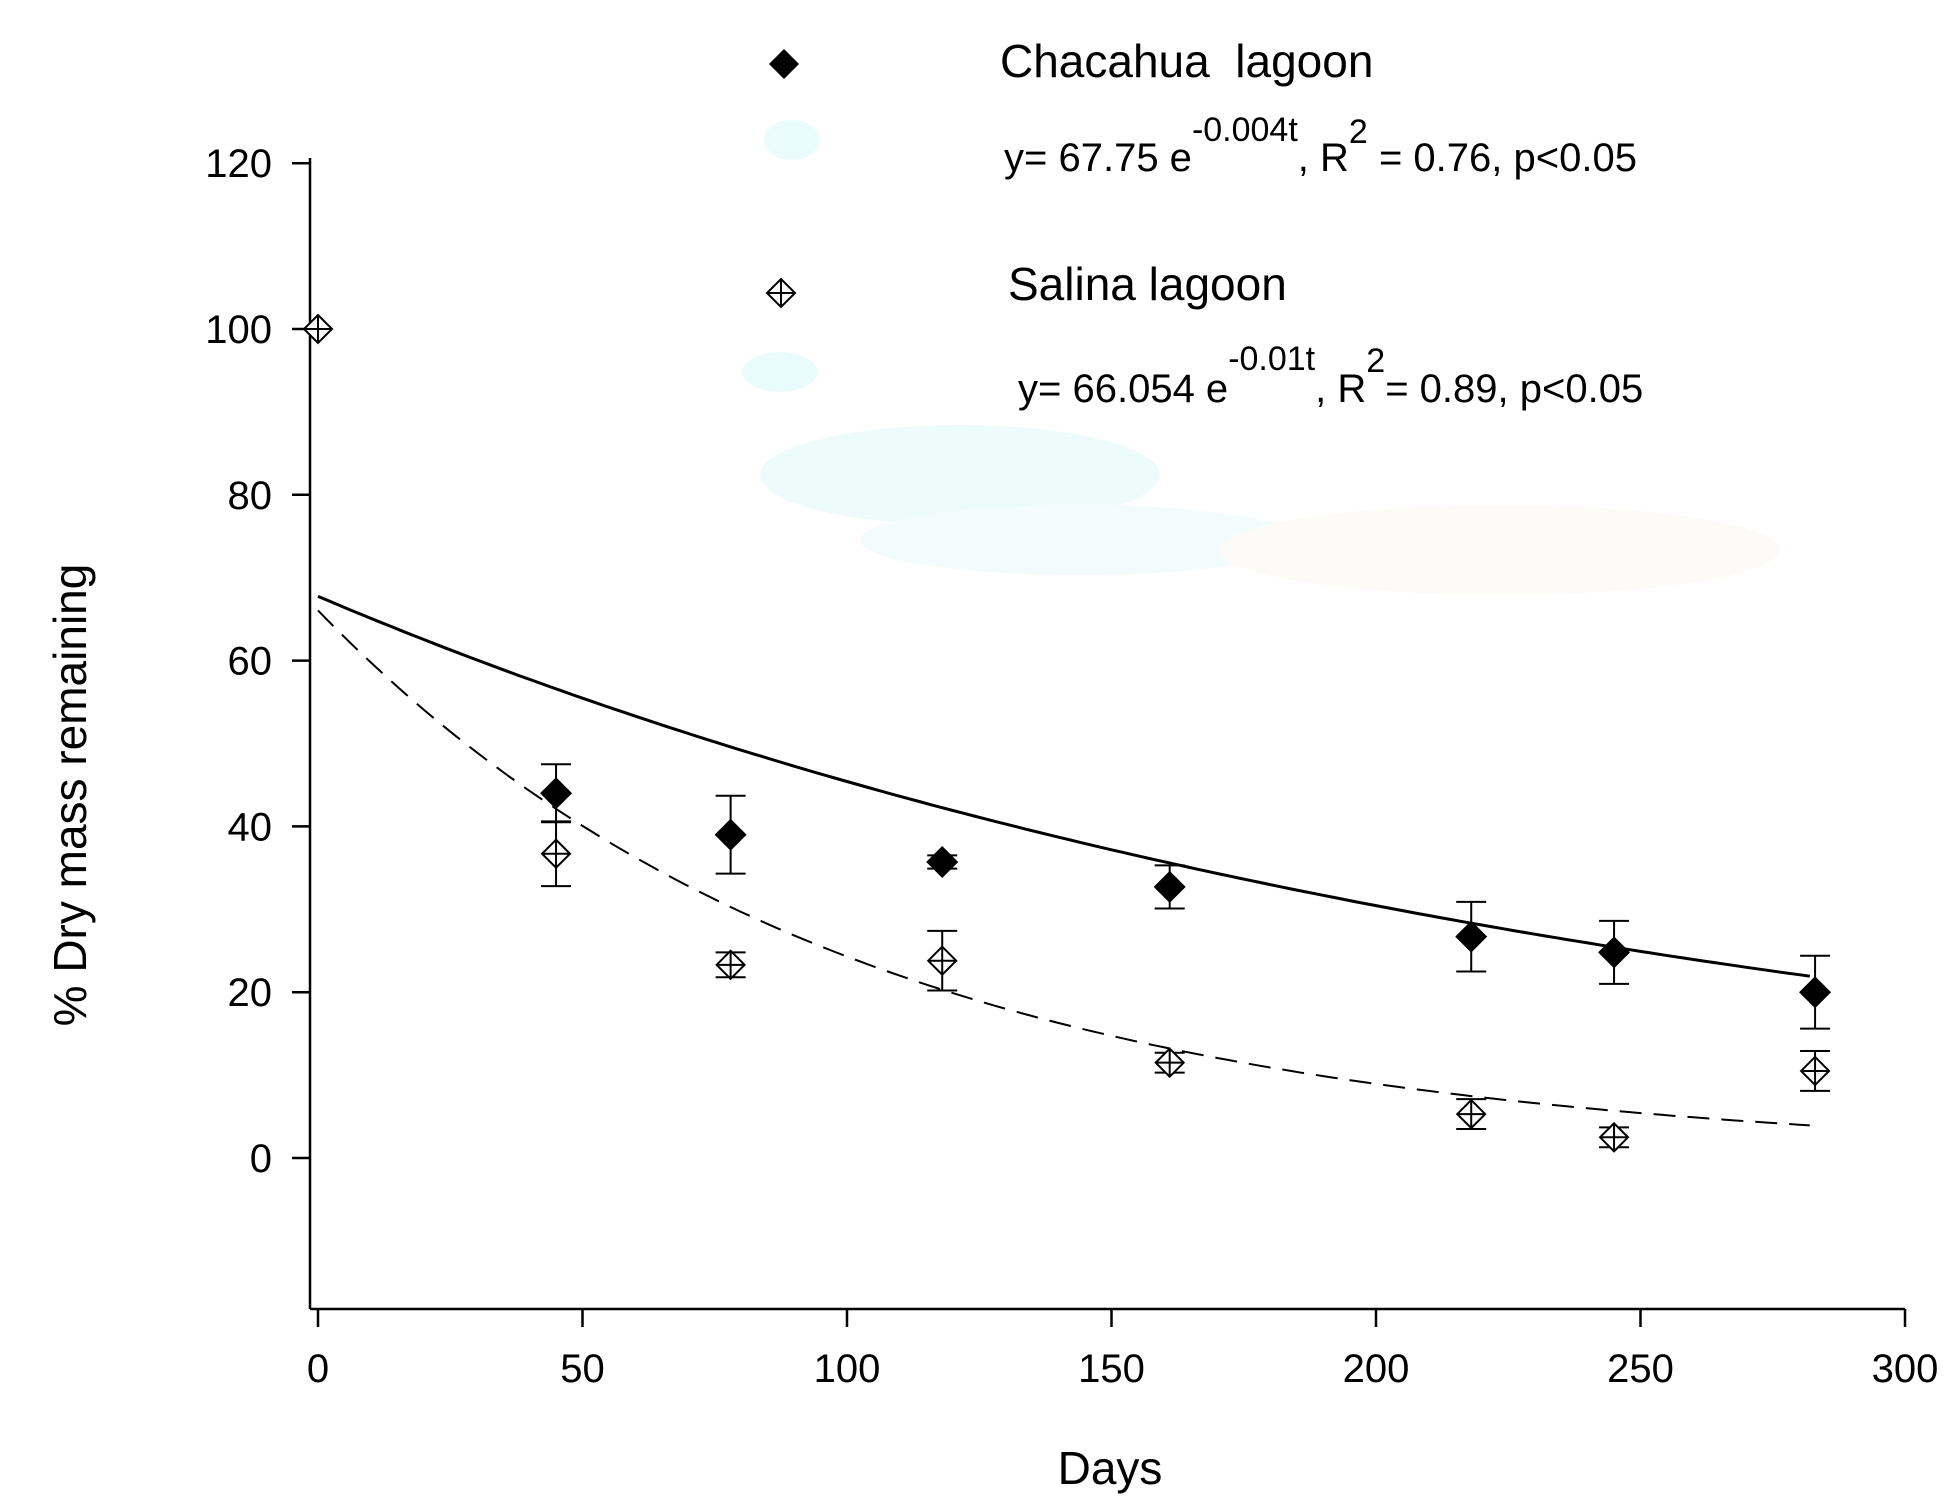 Image resolution: width=1955 pixels, height=1501 pixels. Describe the element at coordinates (1186, 61) in the screenshot. I see `legend-label-chacahua: Chacahua lagoon` at that location.